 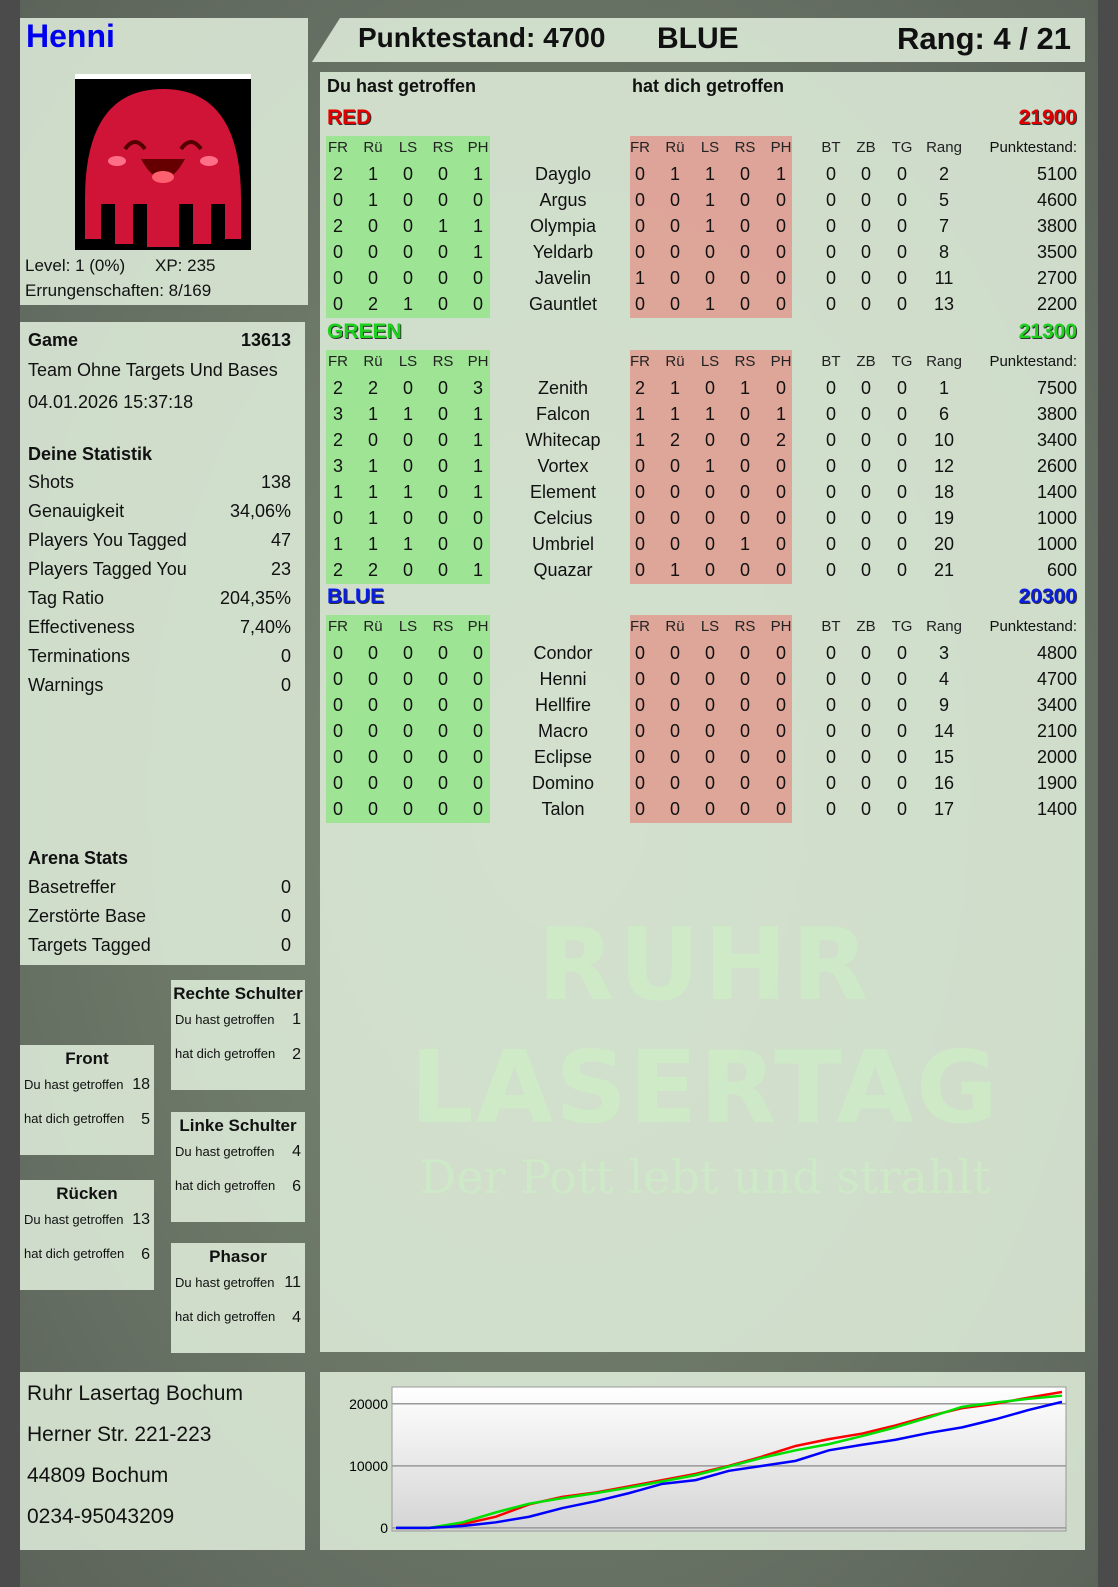 I want to click on zone-got-value: 2, so click(x=296, y=1054).